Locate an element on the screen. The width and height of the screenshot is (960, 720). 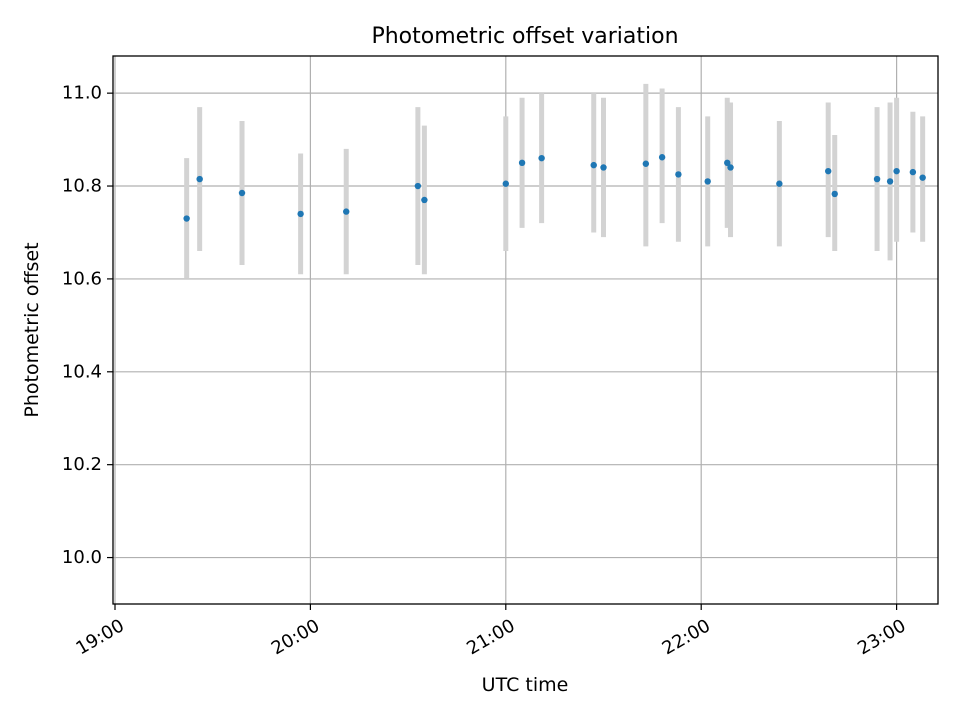
y-tick-label: 10.4 is located at coordinates (82, 371).